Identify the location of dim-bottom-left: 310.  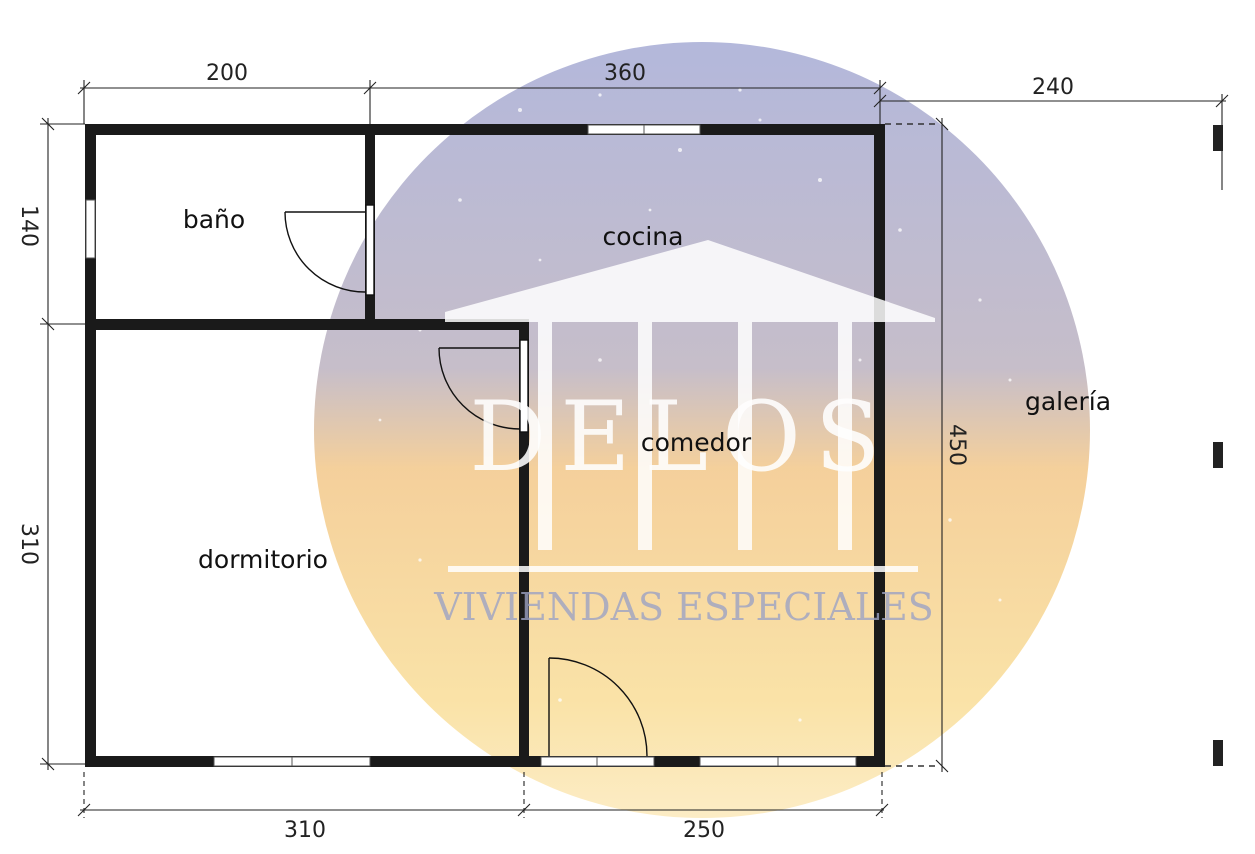
(305, 830).